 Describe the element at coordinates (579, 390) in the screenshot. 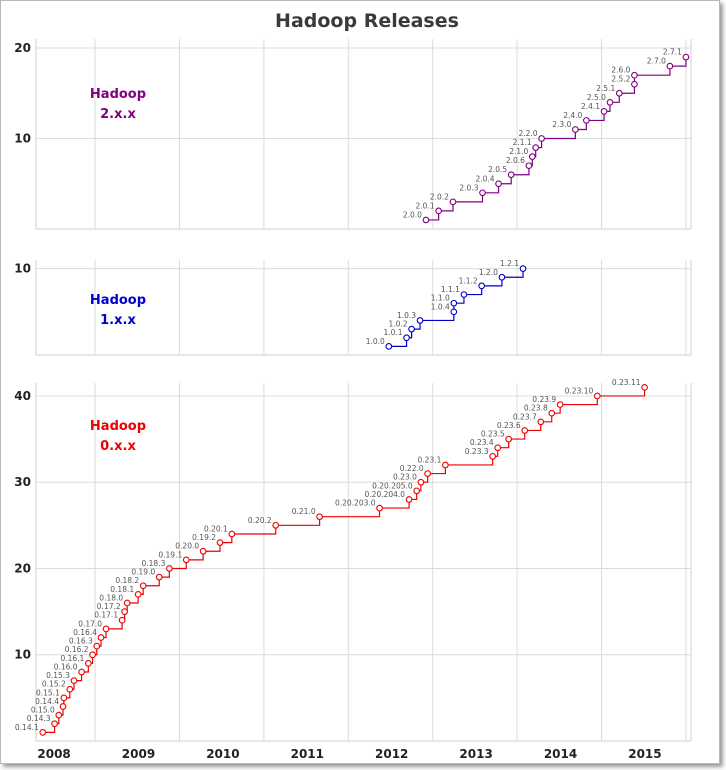

I see `release-label: 0.23.10` at that location.